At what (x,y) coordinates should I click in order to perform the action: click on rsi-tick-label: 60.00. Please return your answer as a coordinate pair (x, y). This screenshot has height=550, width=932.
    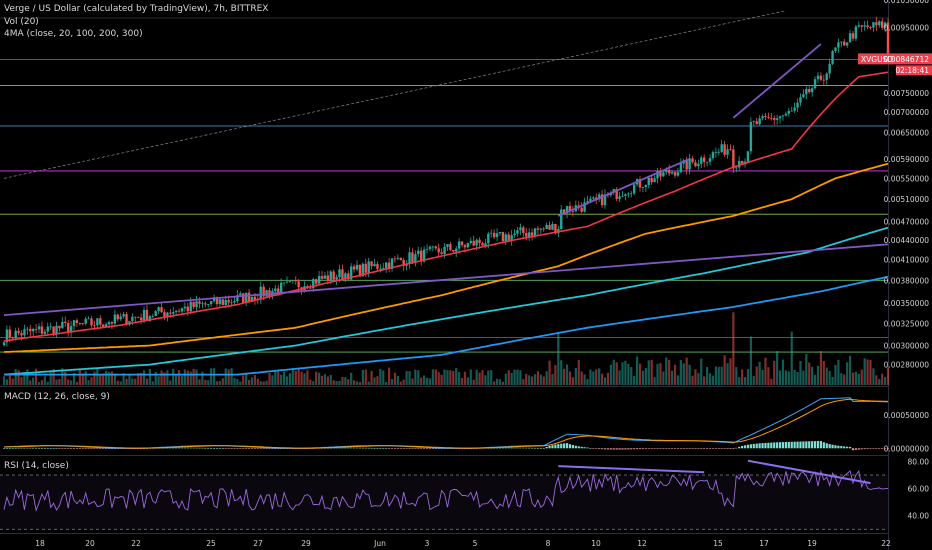
    Looking at the image, I should click on (919, 489).